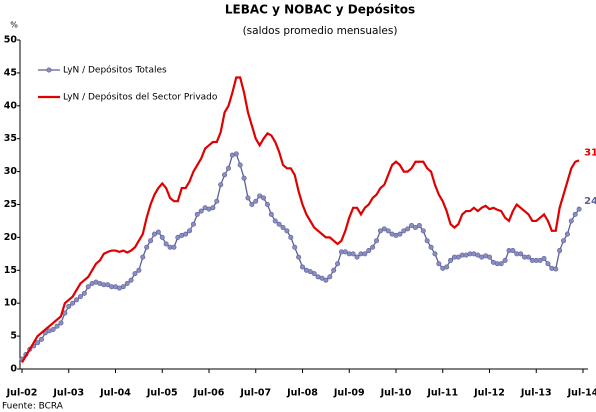 The image size is (596, 412). What do you see at coordinates (11, 237) in the screenshot?
I see `y-tick-label: 20` at bounding box center [11, 237].